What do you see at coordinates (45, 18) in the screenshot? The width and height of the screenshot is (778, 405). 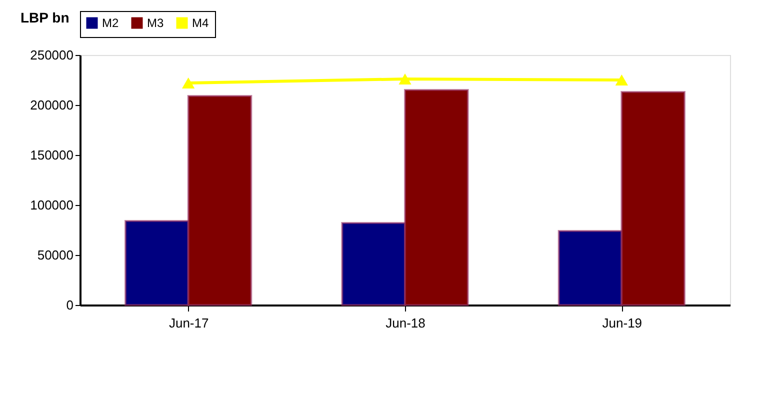 I see `y-axis-title: LBP bn` at bounding box center [45, 18].